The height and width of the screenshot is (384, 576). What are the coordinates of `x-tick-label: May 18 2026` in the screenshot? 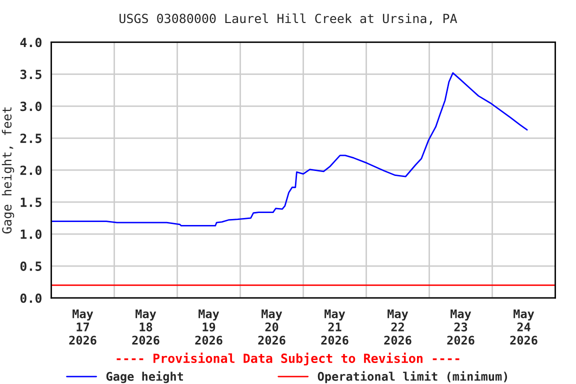 It's located at (146, 327).